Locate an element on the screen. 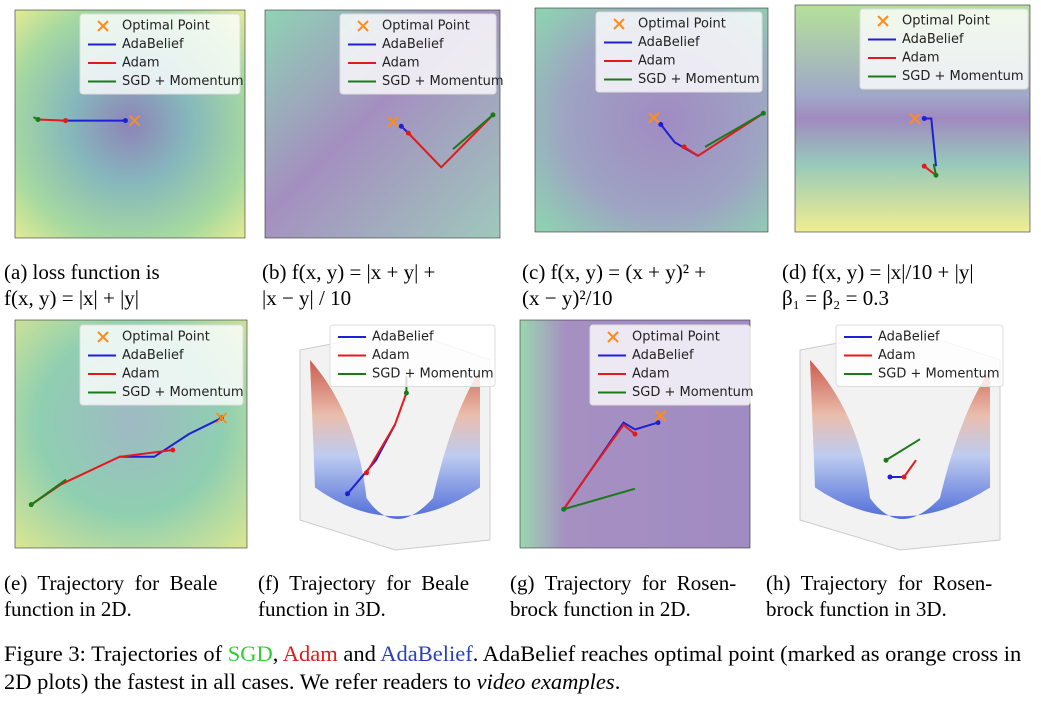 This screenshot has height=701, width=1041. subplot-caption: β₁ = β₂ = 0.3 is located at coordinates (835, 298).